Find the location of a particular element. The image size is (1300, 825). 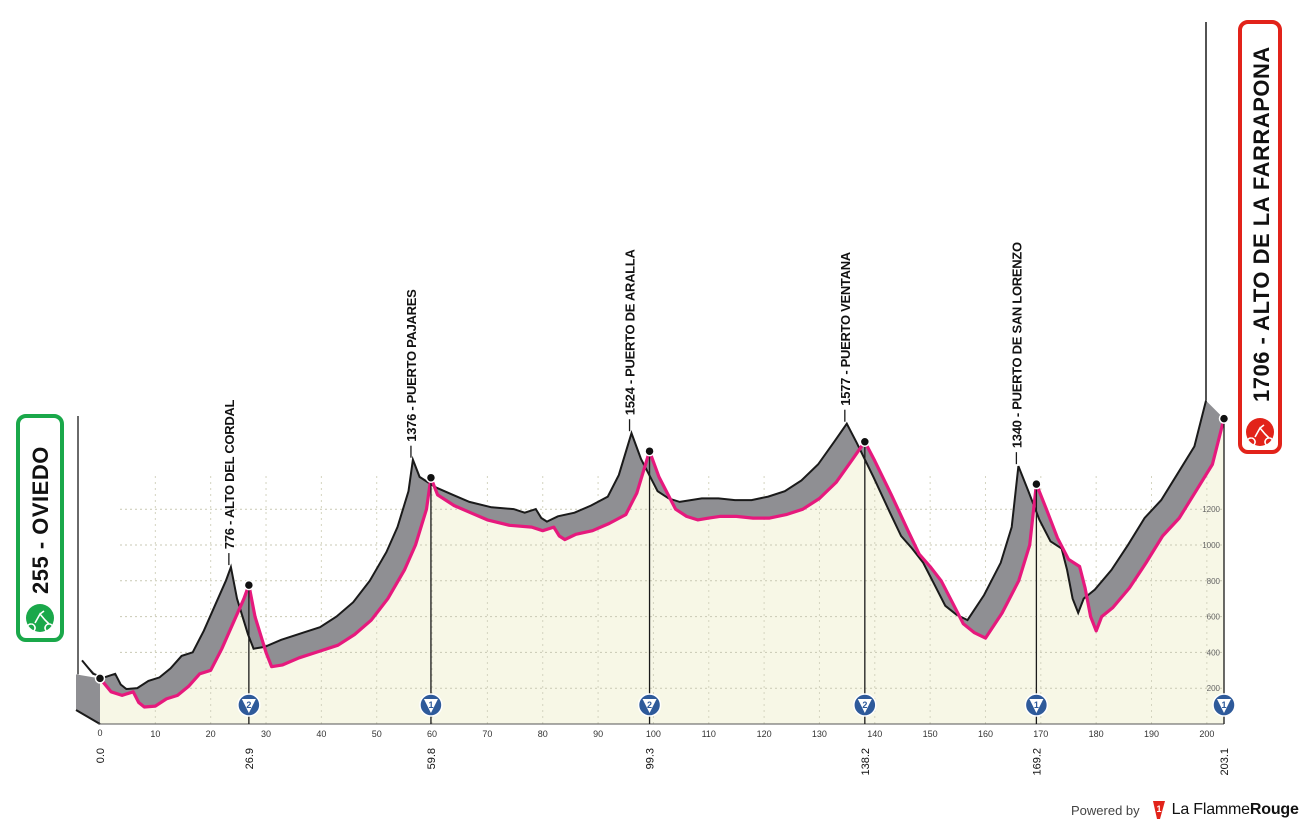

x-tick-label: 170 is located at coordinates (1040, 734).